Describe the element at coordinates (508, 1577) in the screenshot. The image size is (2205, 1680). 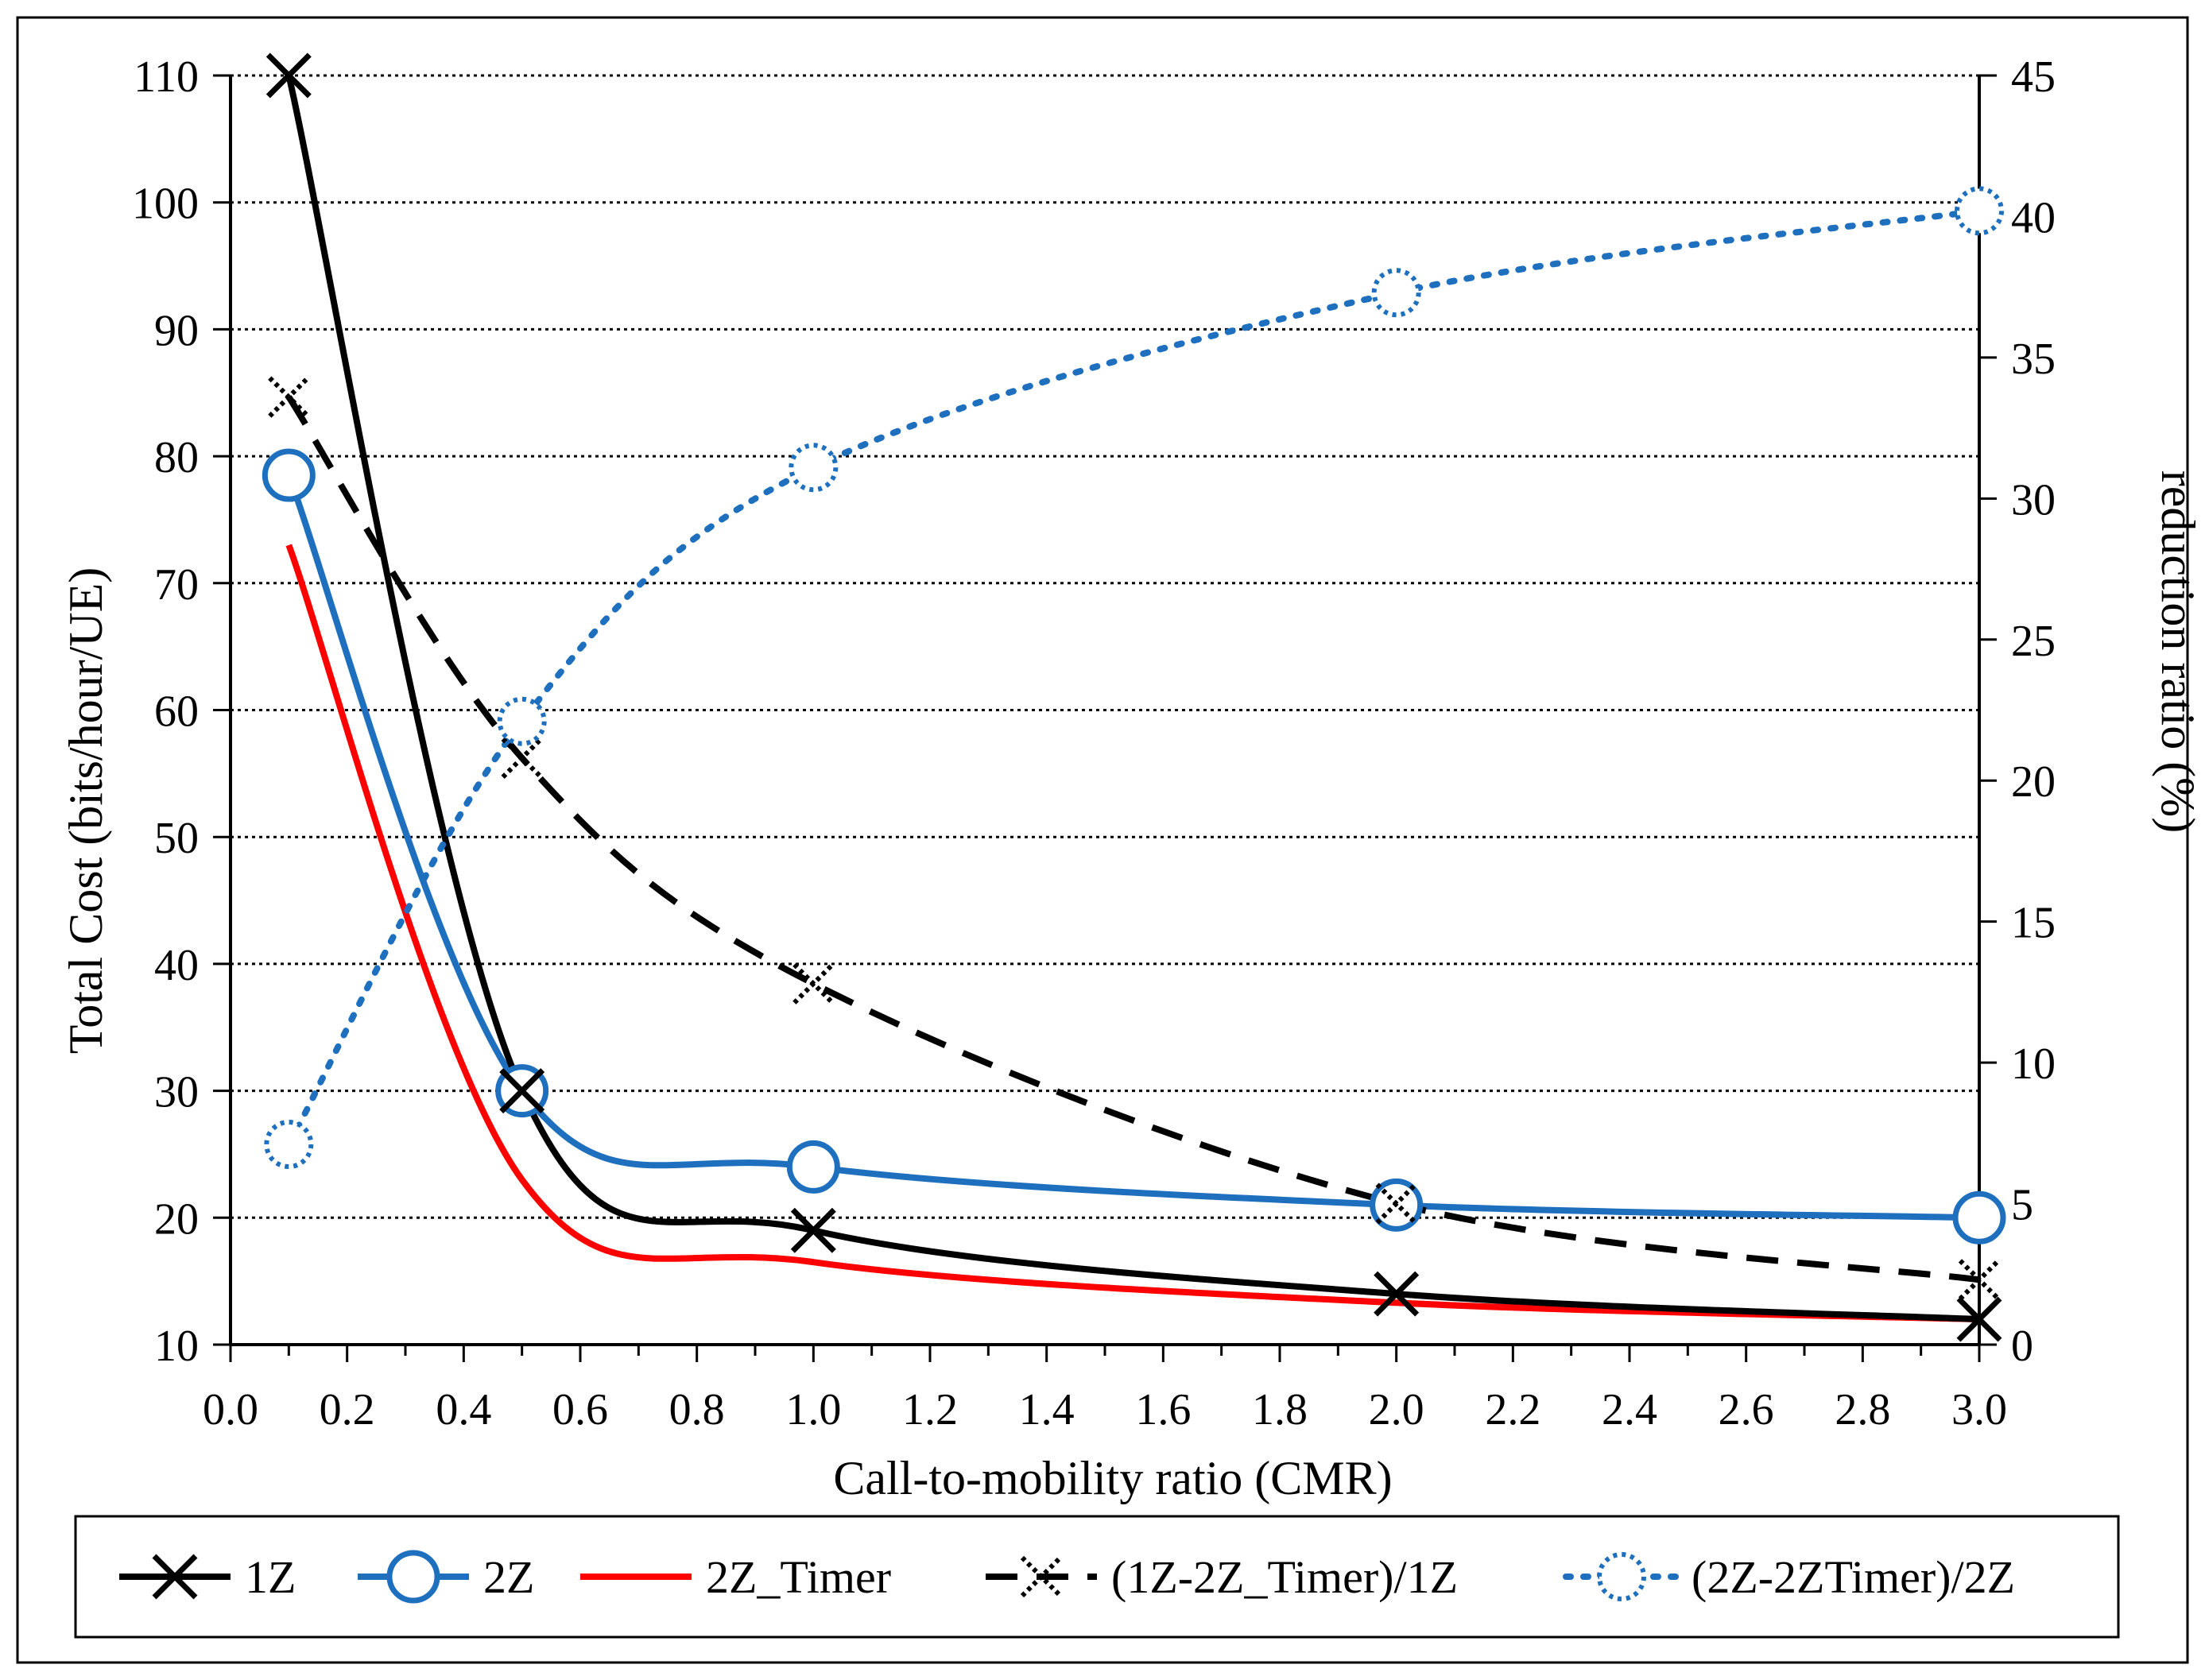
I see `legend-label-2z: 2Z` at that location.